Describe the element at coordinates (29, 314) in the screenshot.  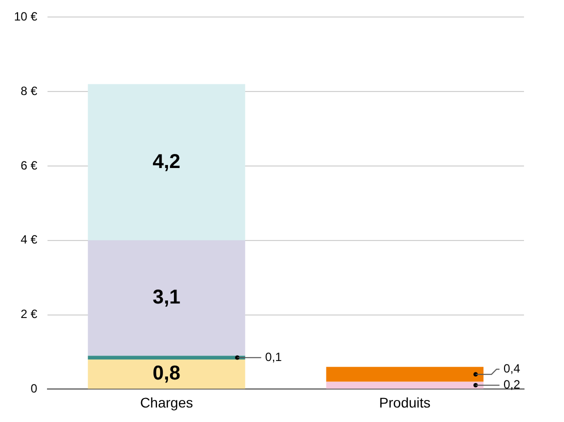
I see `y-tick-label: 2 €` at that location.